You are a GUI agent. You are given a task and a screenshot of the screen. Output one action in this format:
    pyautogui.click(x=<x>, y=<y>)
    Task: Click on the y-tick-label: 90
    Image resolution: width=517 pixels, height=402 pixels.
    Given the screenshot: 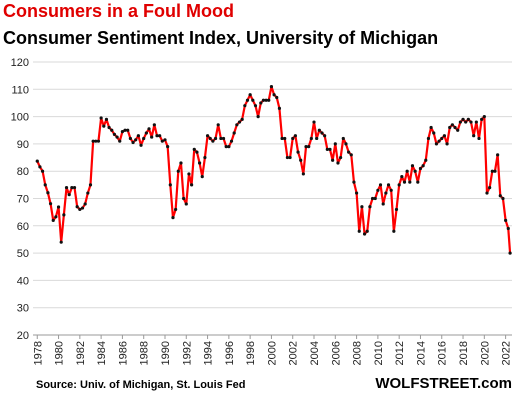 What is the action you would take?
    pyautogui.click(x=23, y=145)
    